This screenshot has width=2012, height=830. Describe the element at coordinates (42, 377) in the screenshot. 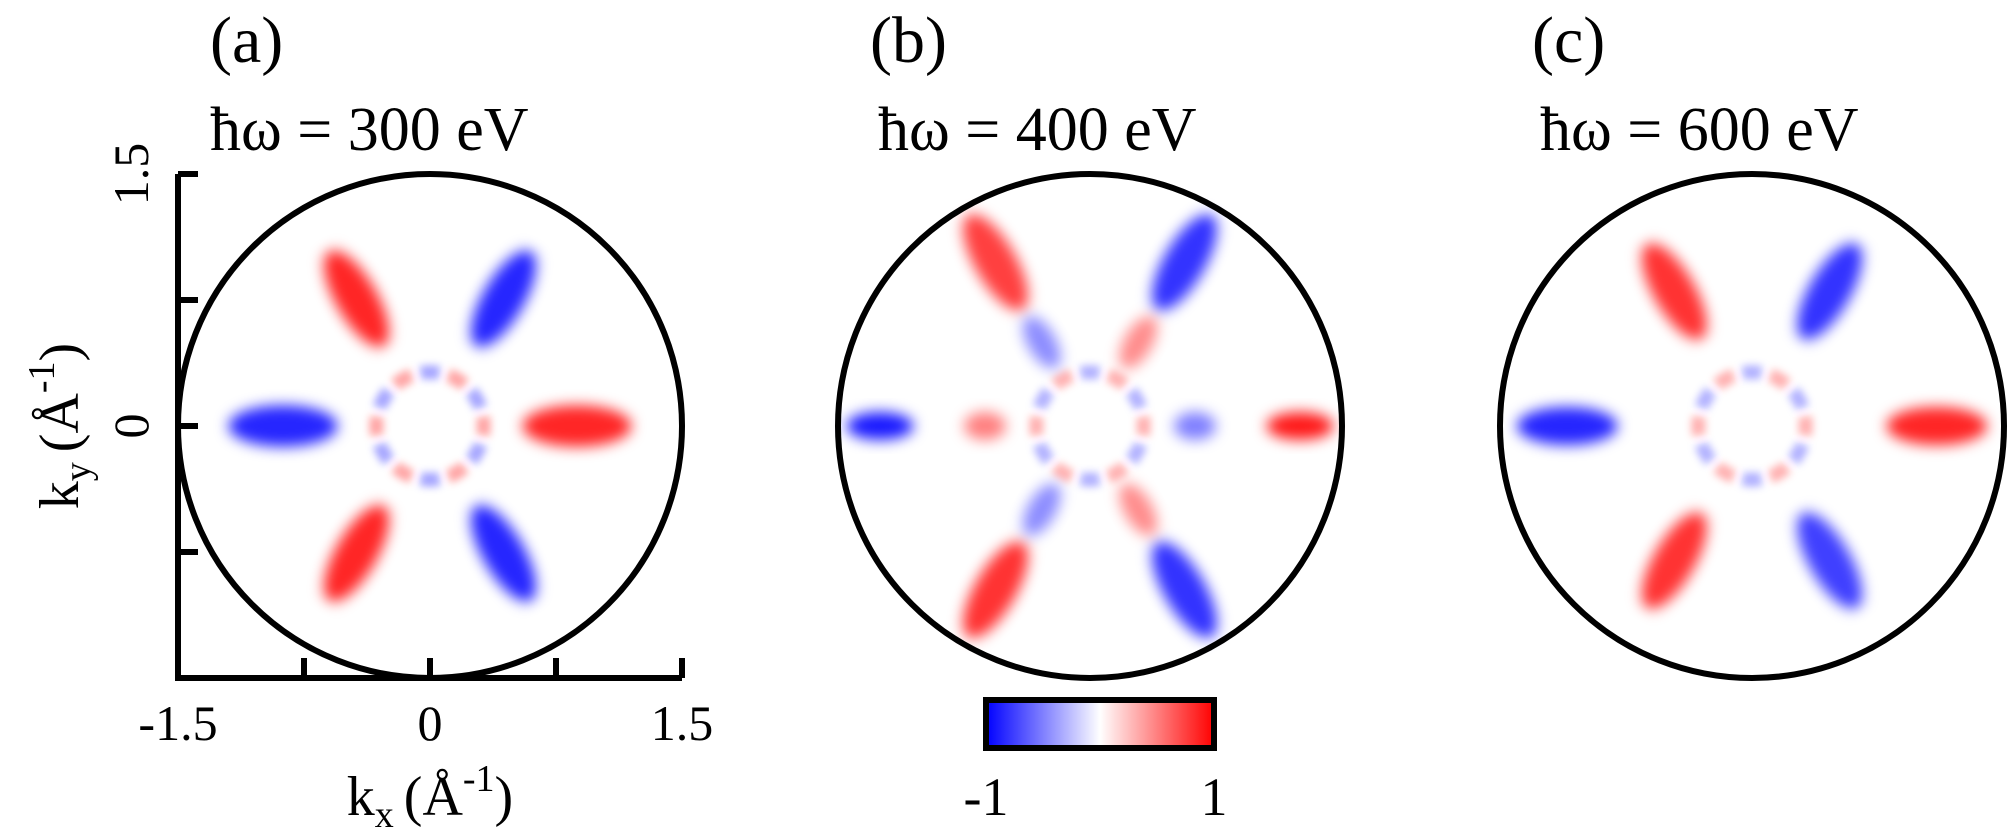

I see `y-axis-sup: -1` at that location.